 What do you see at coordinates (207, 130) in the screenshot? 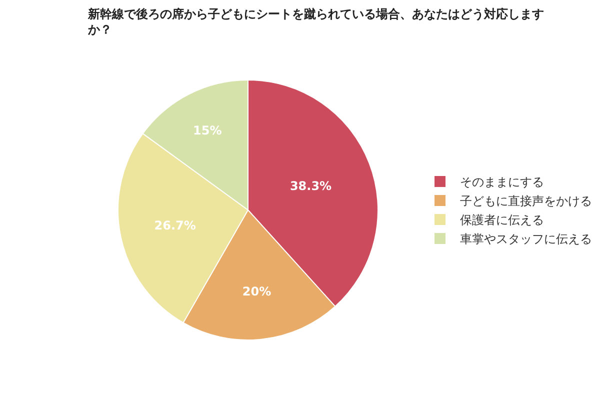
I see `data-label: 15%` at bounding box center [207, 130].